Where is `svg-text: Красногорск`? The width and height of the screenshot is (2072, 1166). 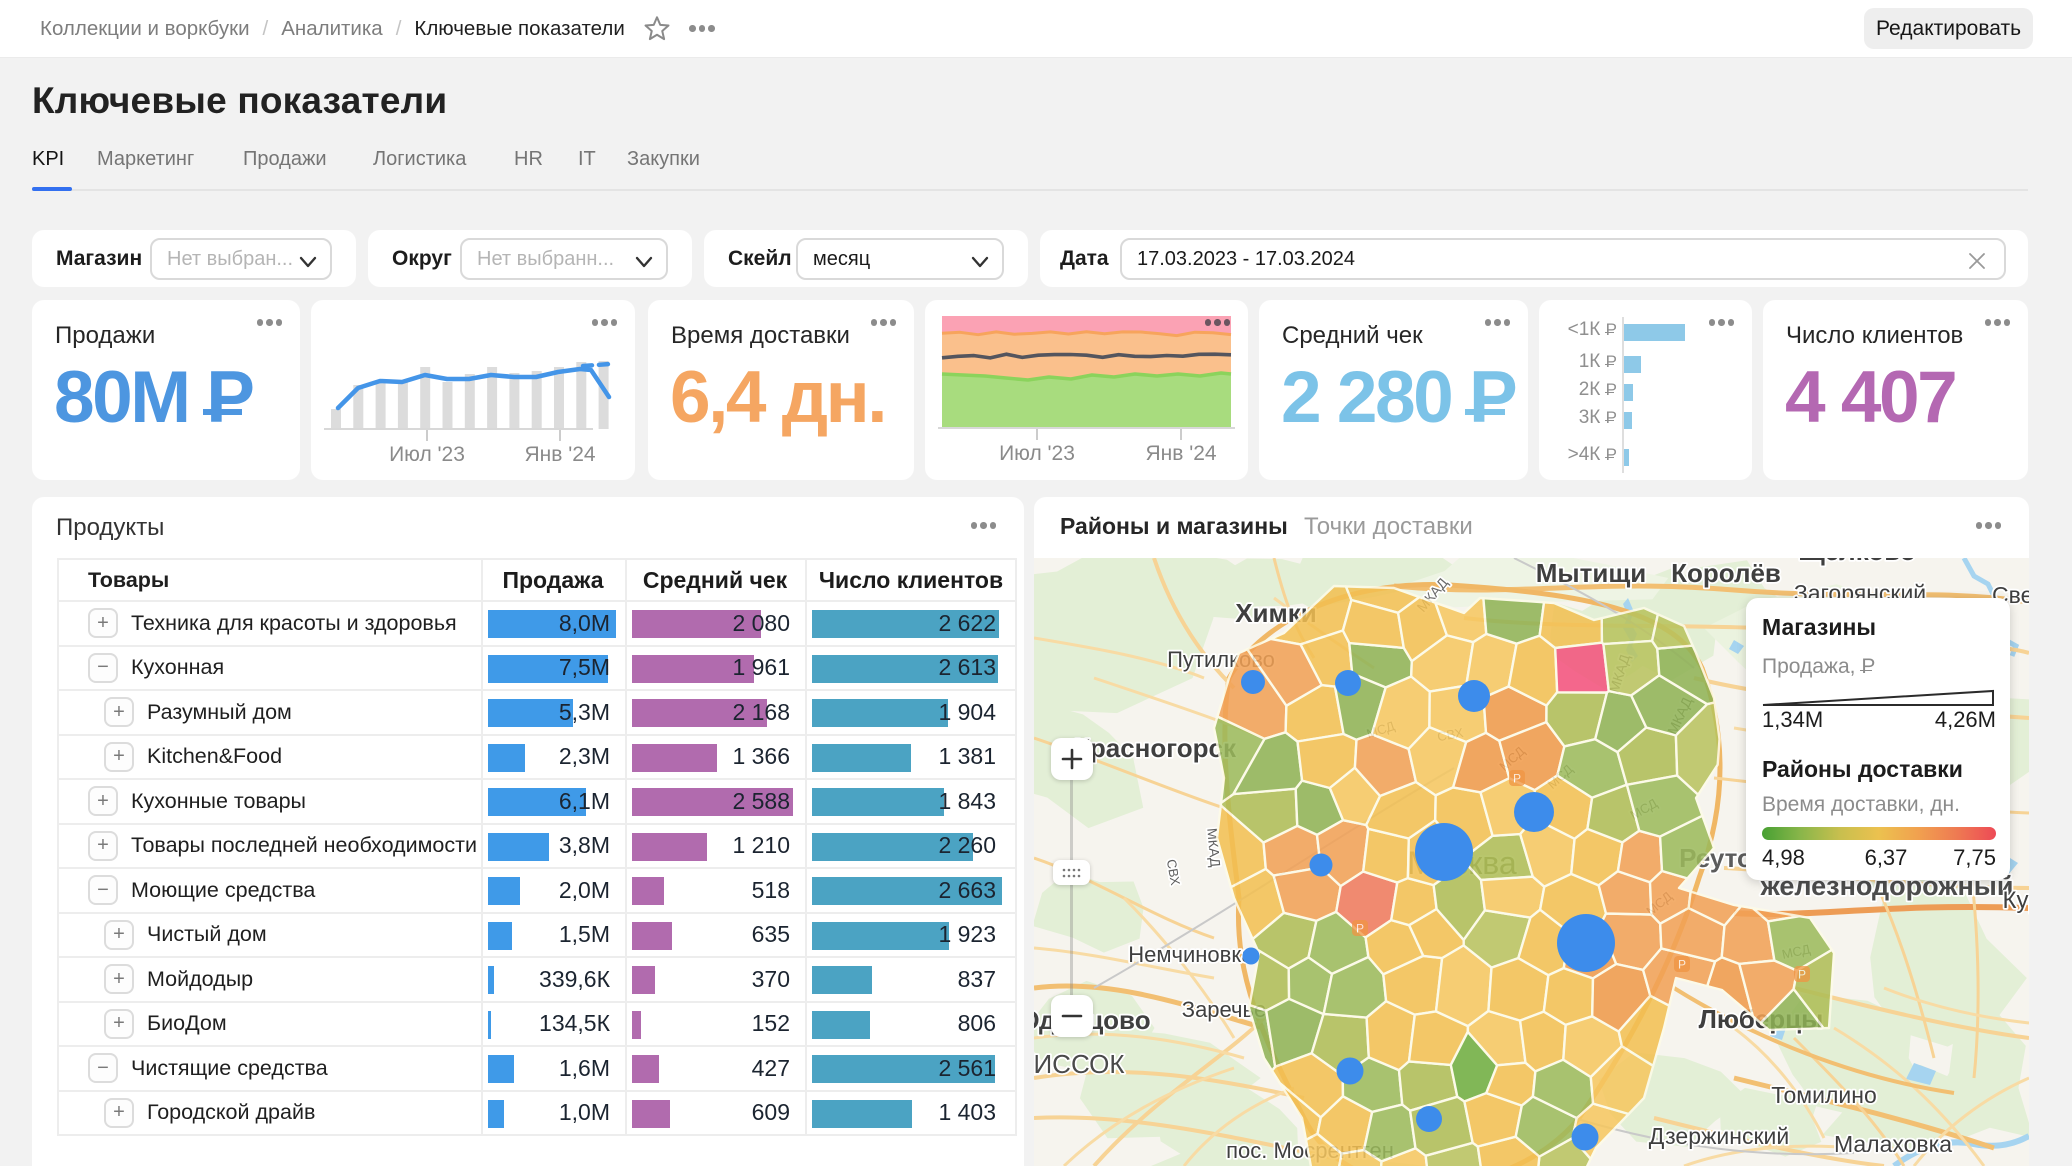
svg-text: Красногорск is located at coordinates (1155, 748).